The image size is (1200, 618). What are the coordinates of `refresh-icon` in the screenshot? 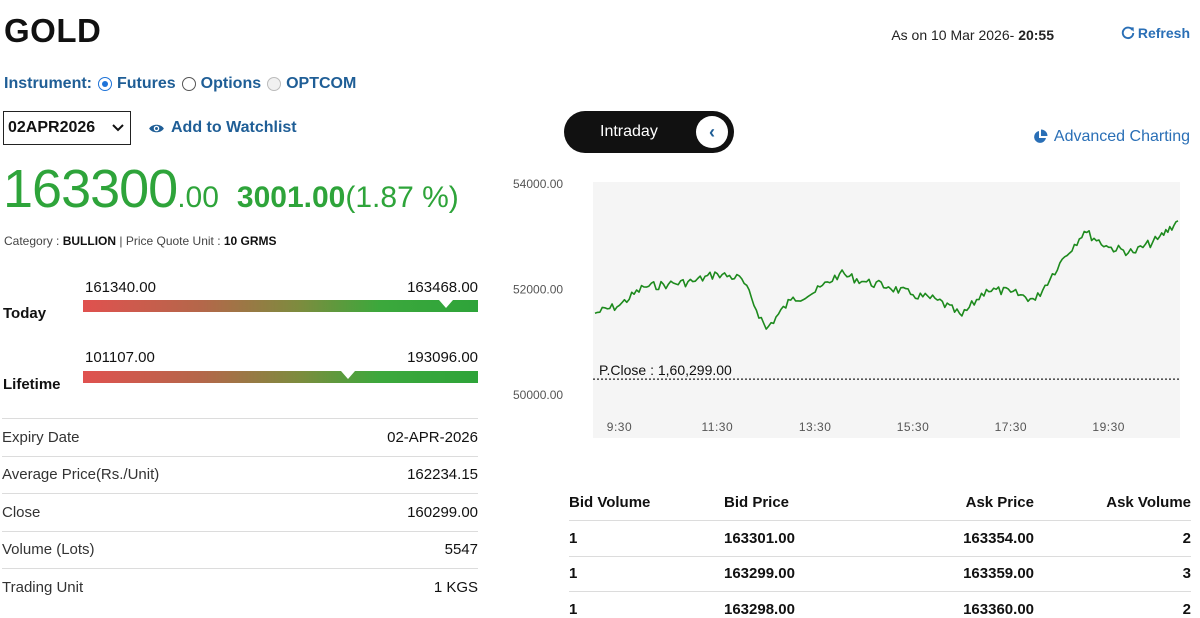 It's located at (1128, 33).